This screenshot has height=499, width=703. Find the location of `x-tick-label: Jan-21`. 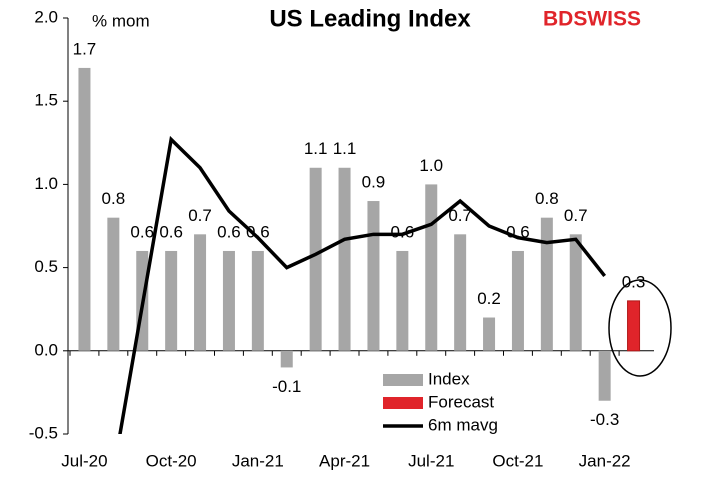

x-tick-label: Jan-21 is located at coordinates (258, 460).